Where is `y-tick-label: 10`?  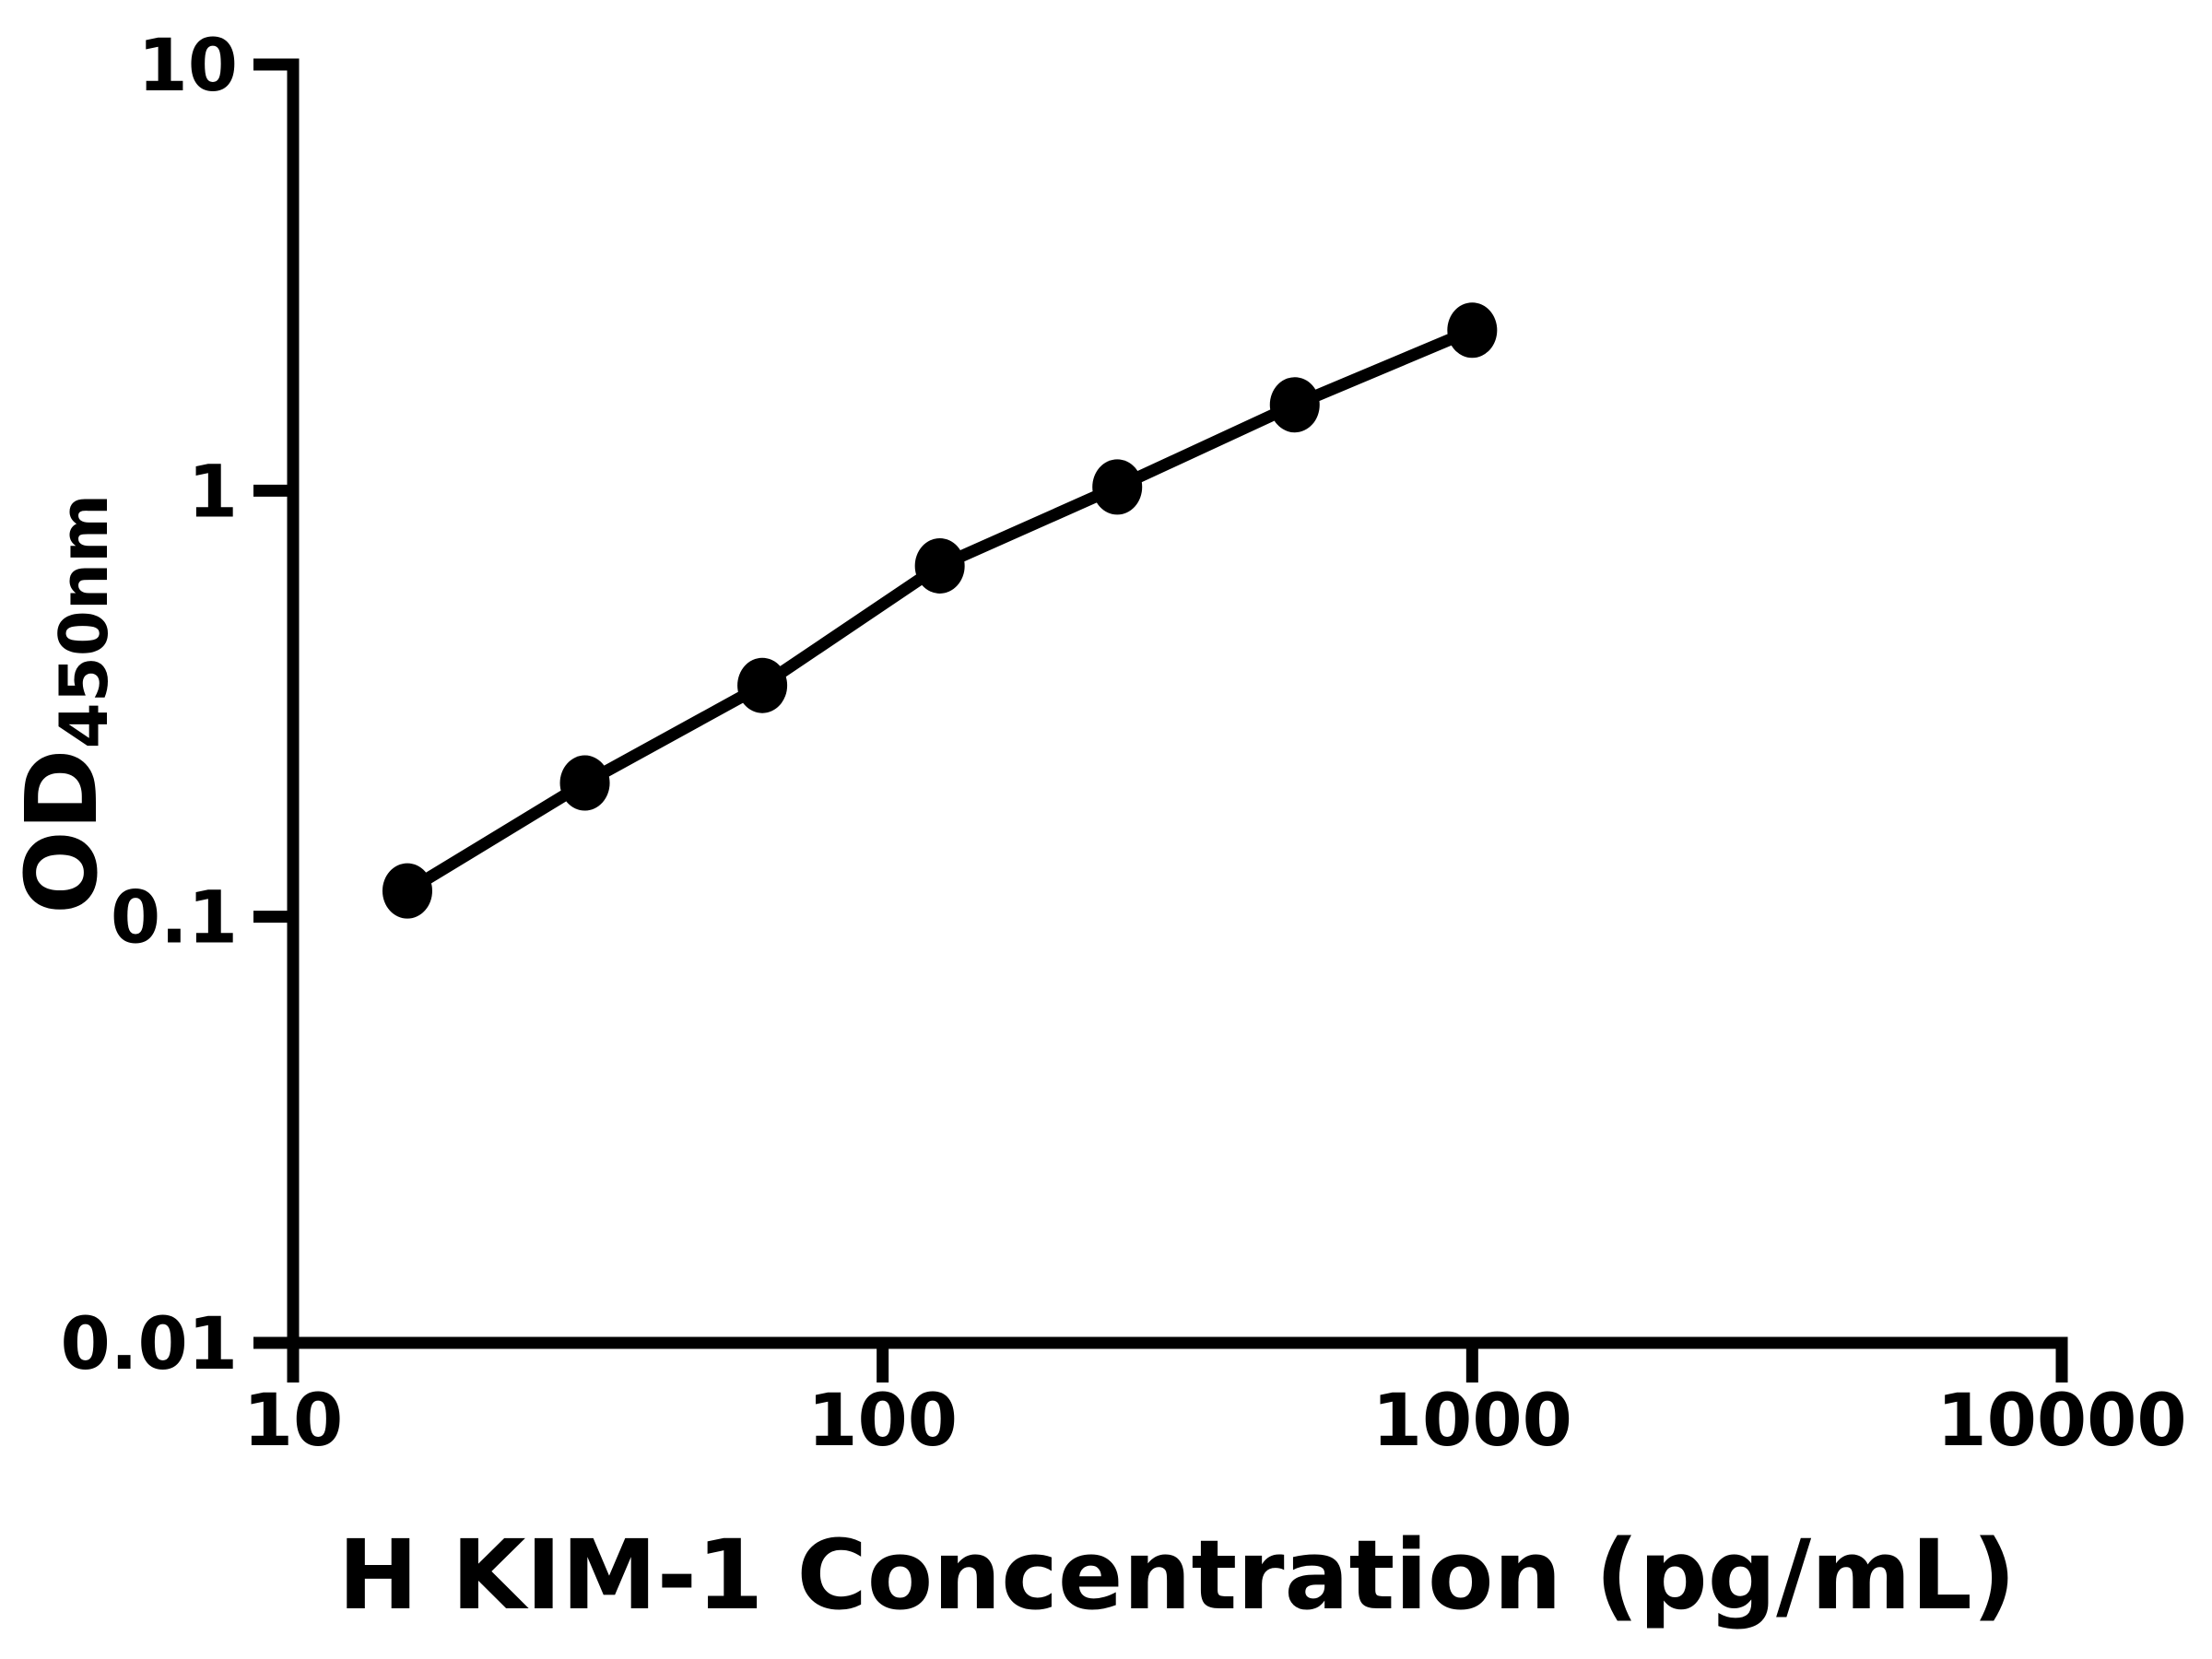 y-tick-label: 10 is located at coordinates (187, 66).